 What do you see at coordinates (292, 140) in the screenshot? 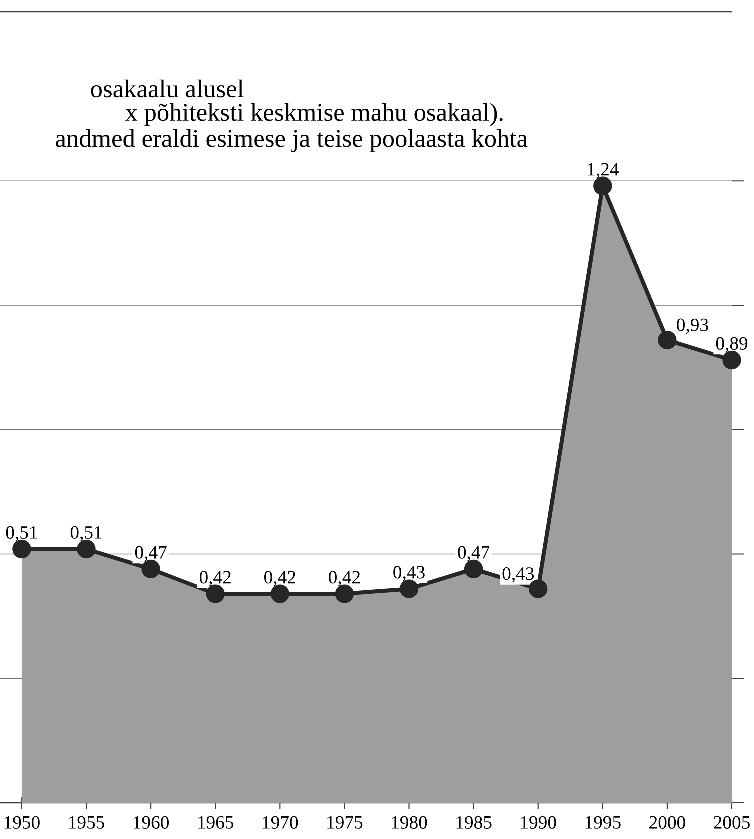
I see `annotation: andmed eraldi esimese ja teise poolaasta kohta` at bounding box center [292, 140].